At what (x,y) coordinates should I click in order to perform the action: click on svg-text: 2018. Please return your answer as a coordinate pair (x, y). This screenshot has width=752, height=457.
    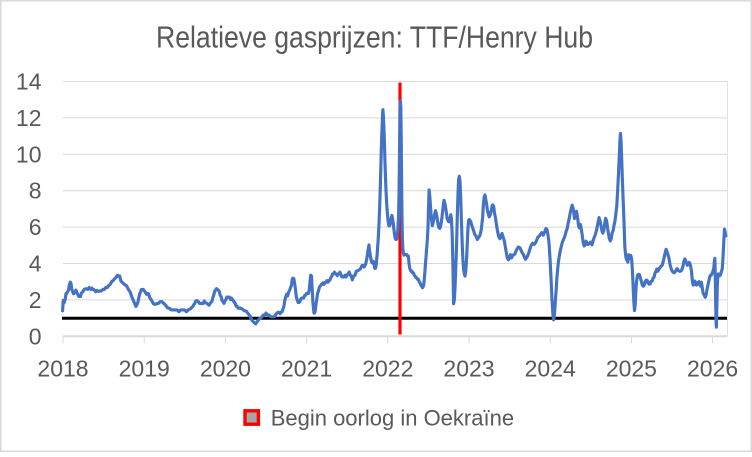
    Looking at the image, I should click on (62, 369).